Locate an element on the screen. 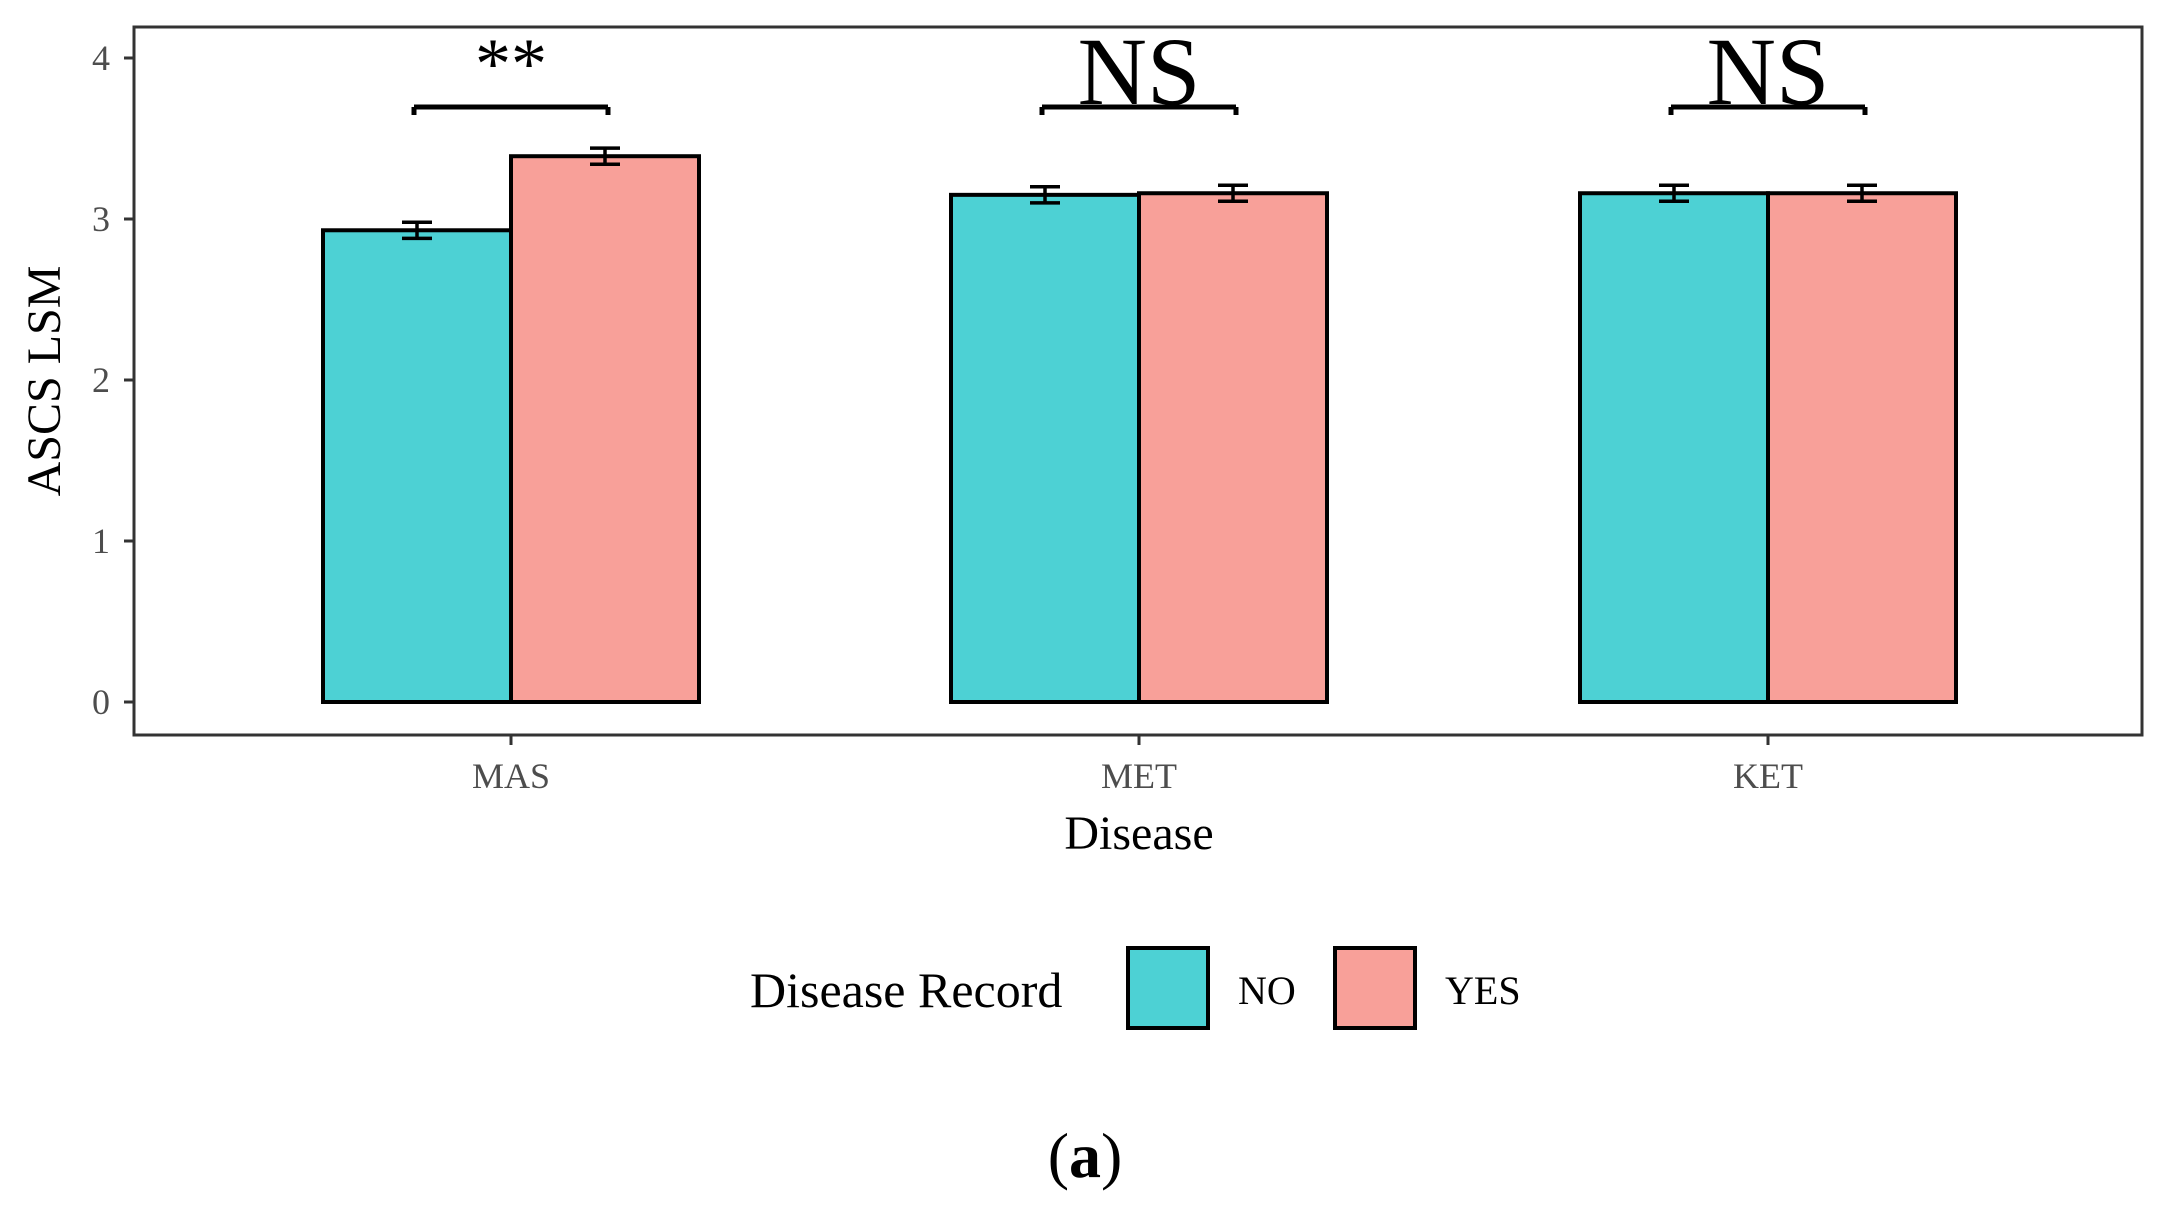  x-axis: MAS MET KET is located at coordinates (1137, 765).